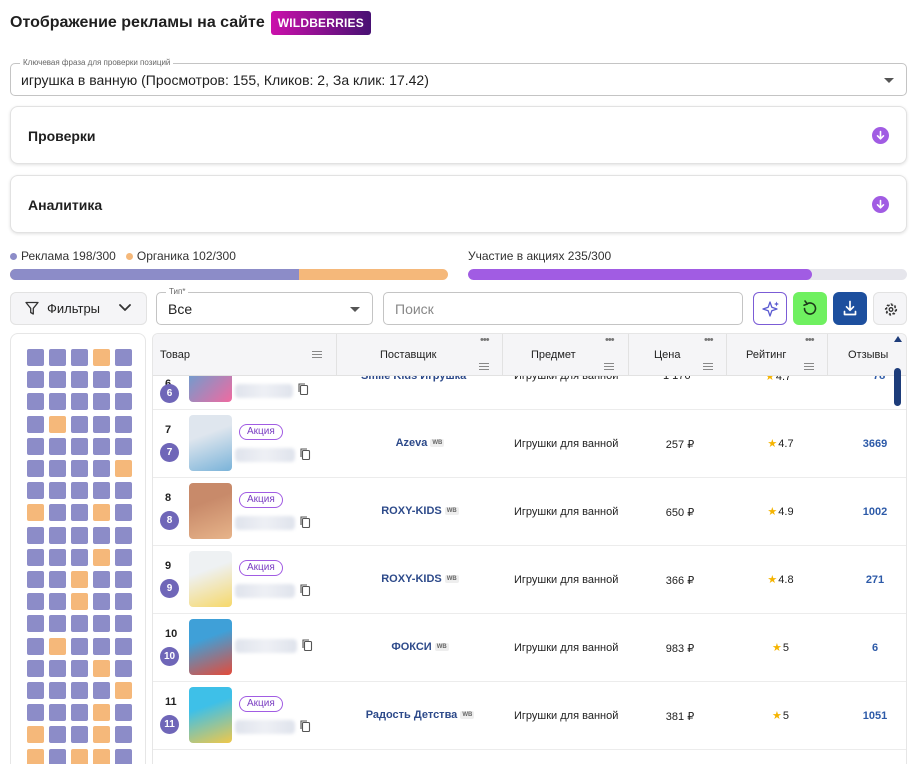 The height and width of the screenshot is (764, 919). I want to click on supplier-link: Радость Детства WB, so click(420, 715).